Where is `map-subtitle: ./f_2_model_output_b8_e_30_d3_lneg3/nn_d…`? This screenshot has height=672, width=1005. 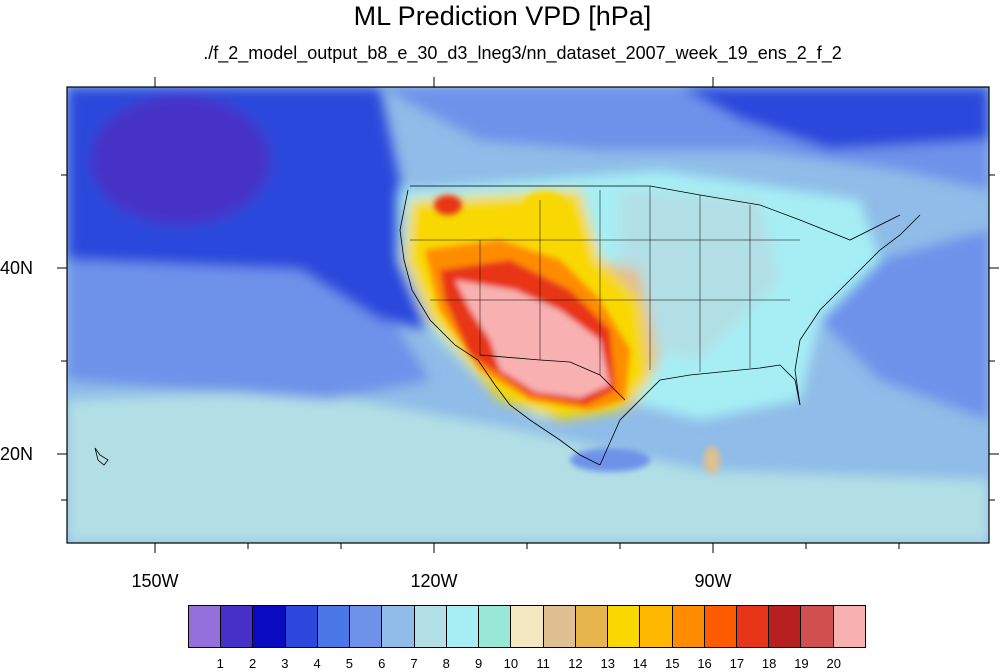 map-subtitle: ./f_2_model_output_b8_e_30_d3_lneg3/nn_d… is located at coordinates (522, 53).